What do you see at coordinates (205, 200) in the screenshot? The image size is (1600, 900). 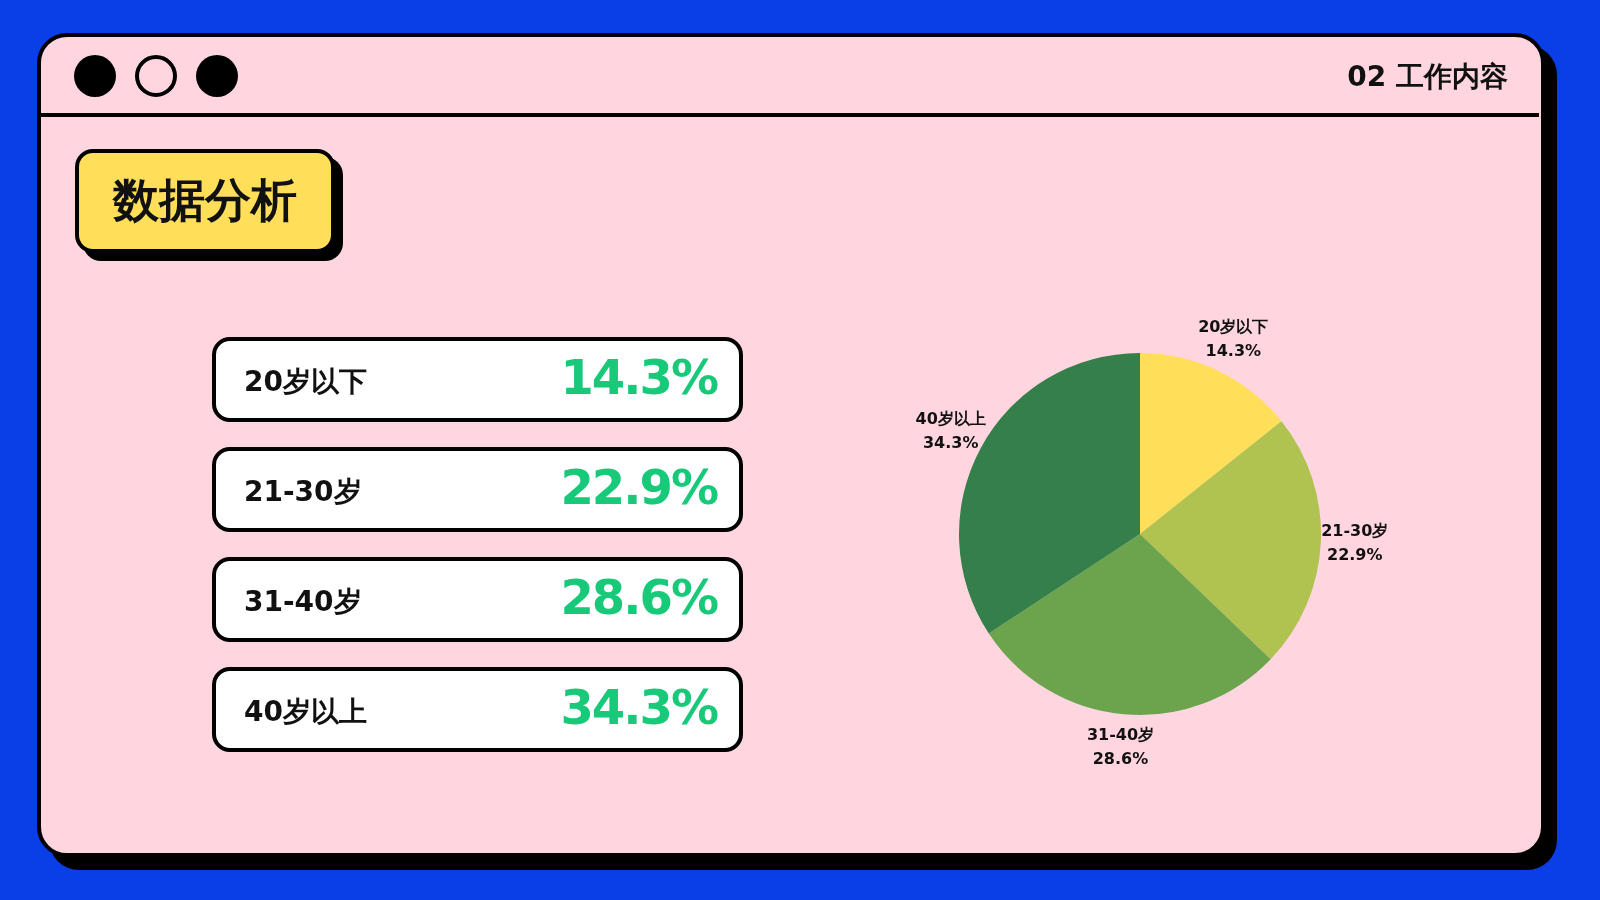 I see `text: 数据分析` at bounding box center [205, 200].